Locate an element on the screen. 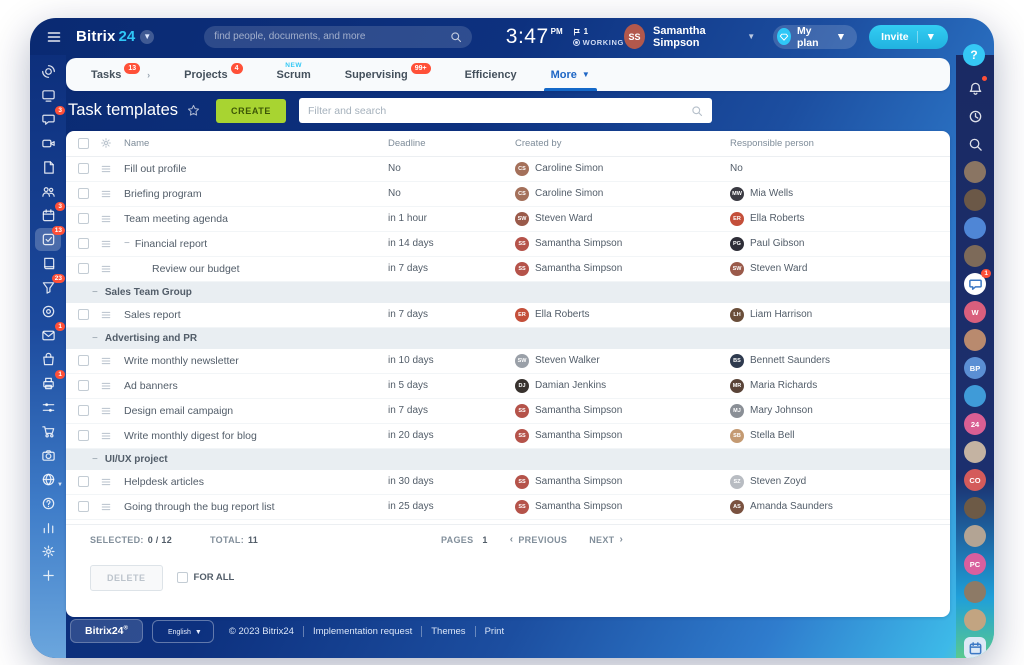 Image resolution: width=1024 pixels, height=665 pixels. rail-search-icon is located at coordinates (975, 144).